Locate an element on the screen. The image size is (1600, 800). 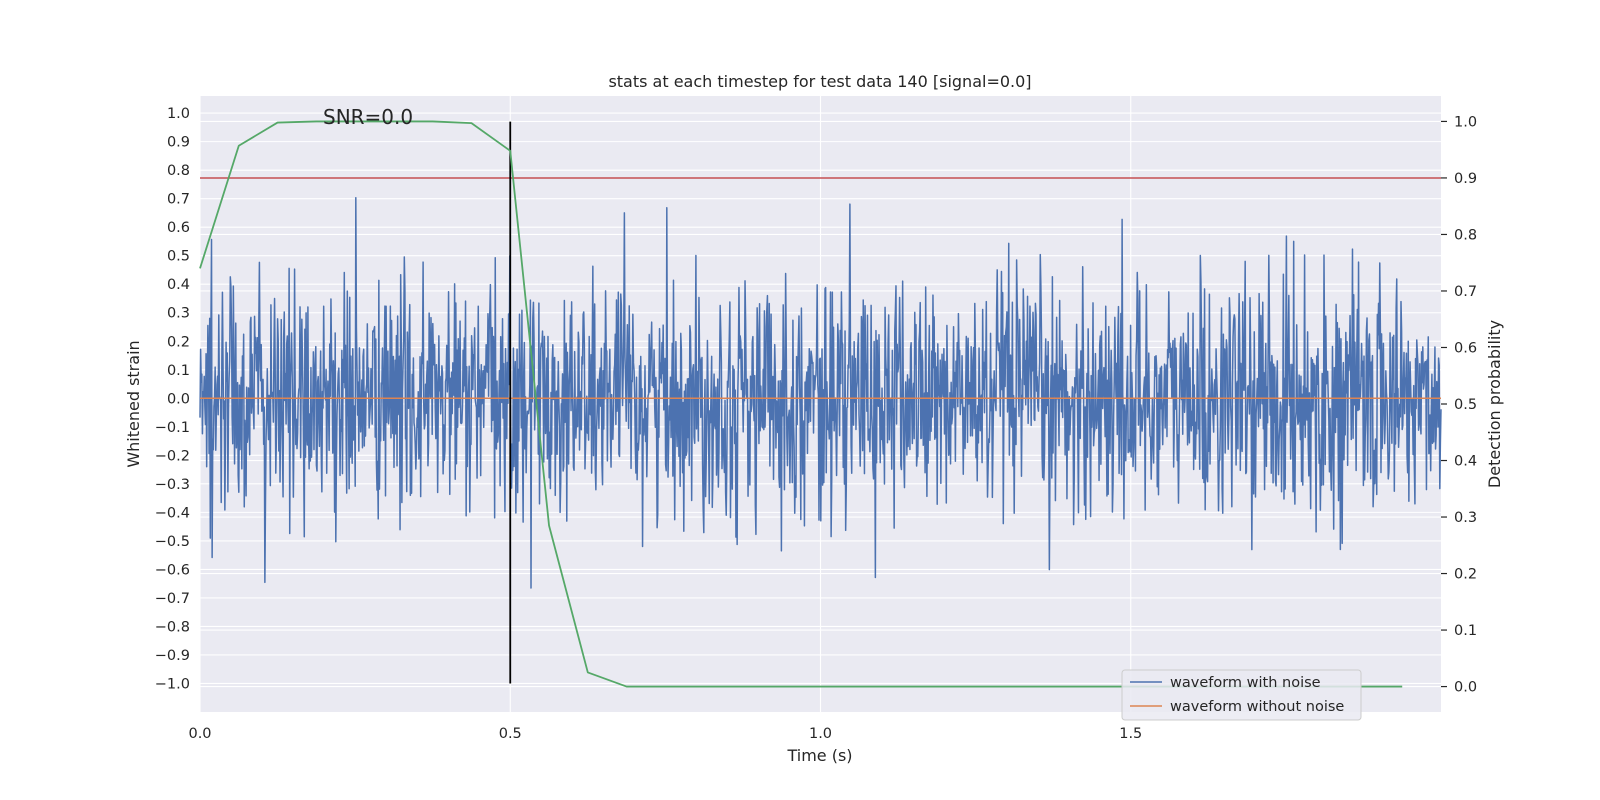
y-tick-label: 0.3 is located at coordinates (178, 314).